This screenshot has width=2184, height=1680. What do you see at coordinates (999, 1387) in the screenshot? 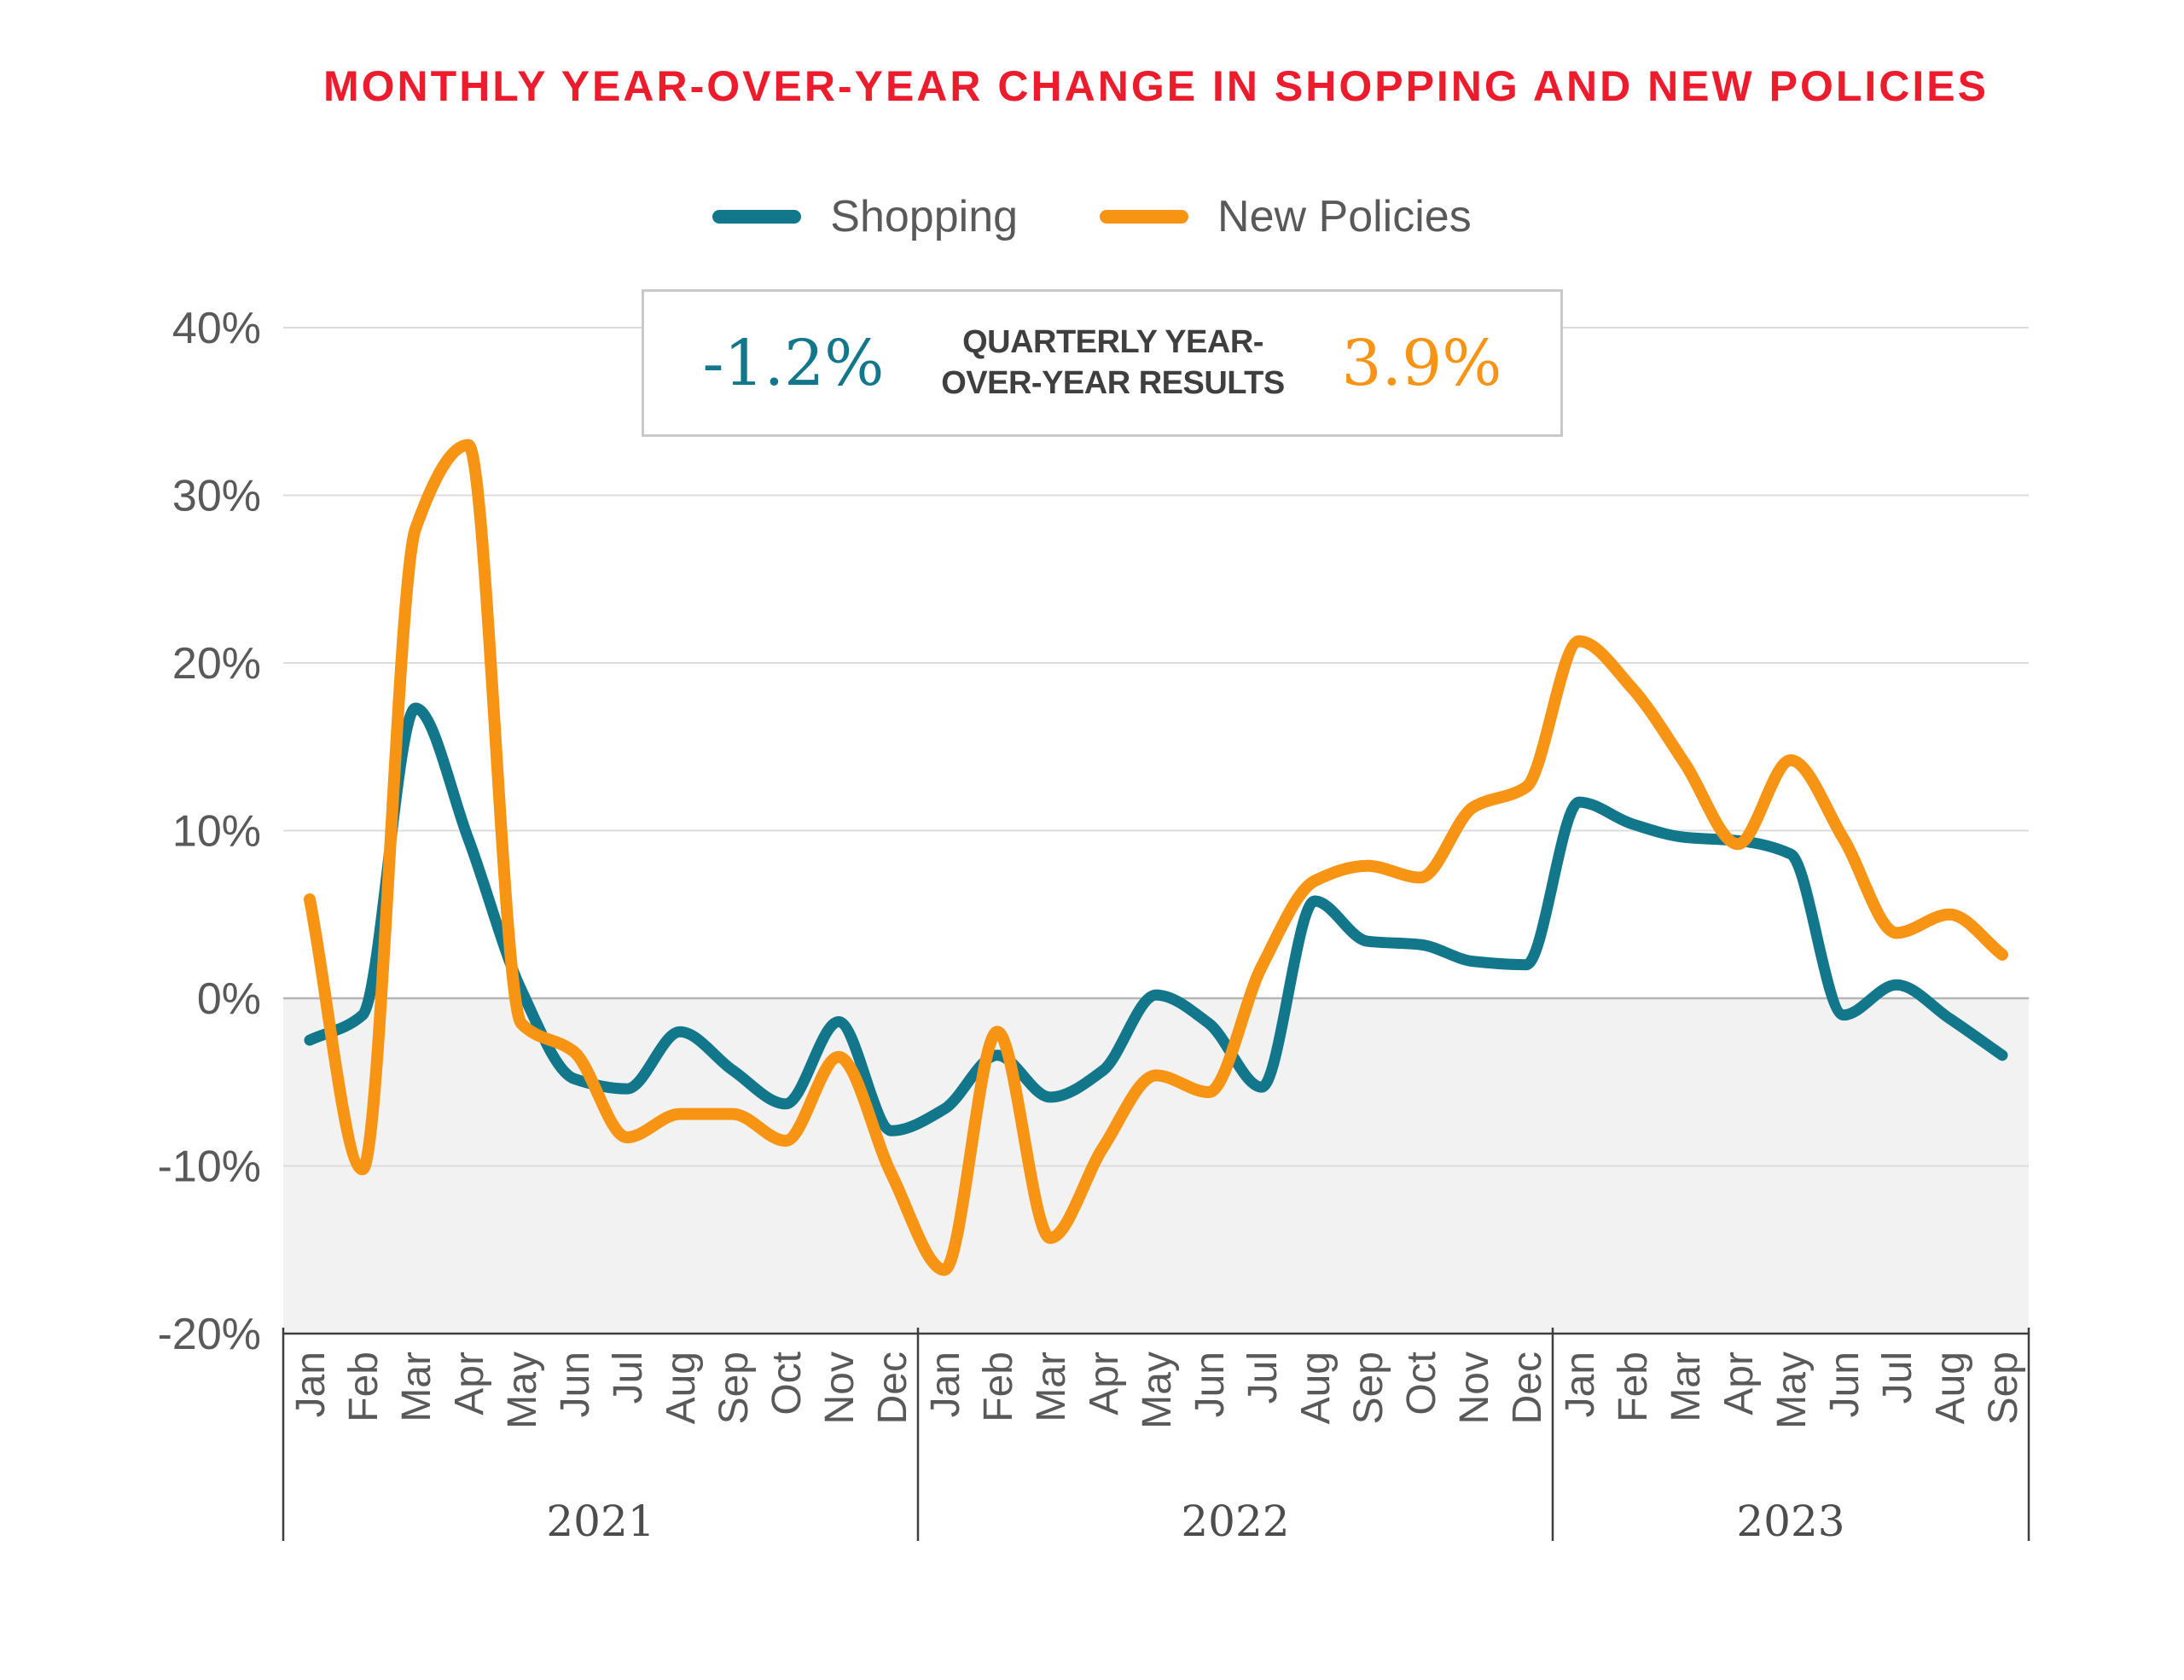
I see `month-label-13: Feb` at bounding box center [999, 1387].